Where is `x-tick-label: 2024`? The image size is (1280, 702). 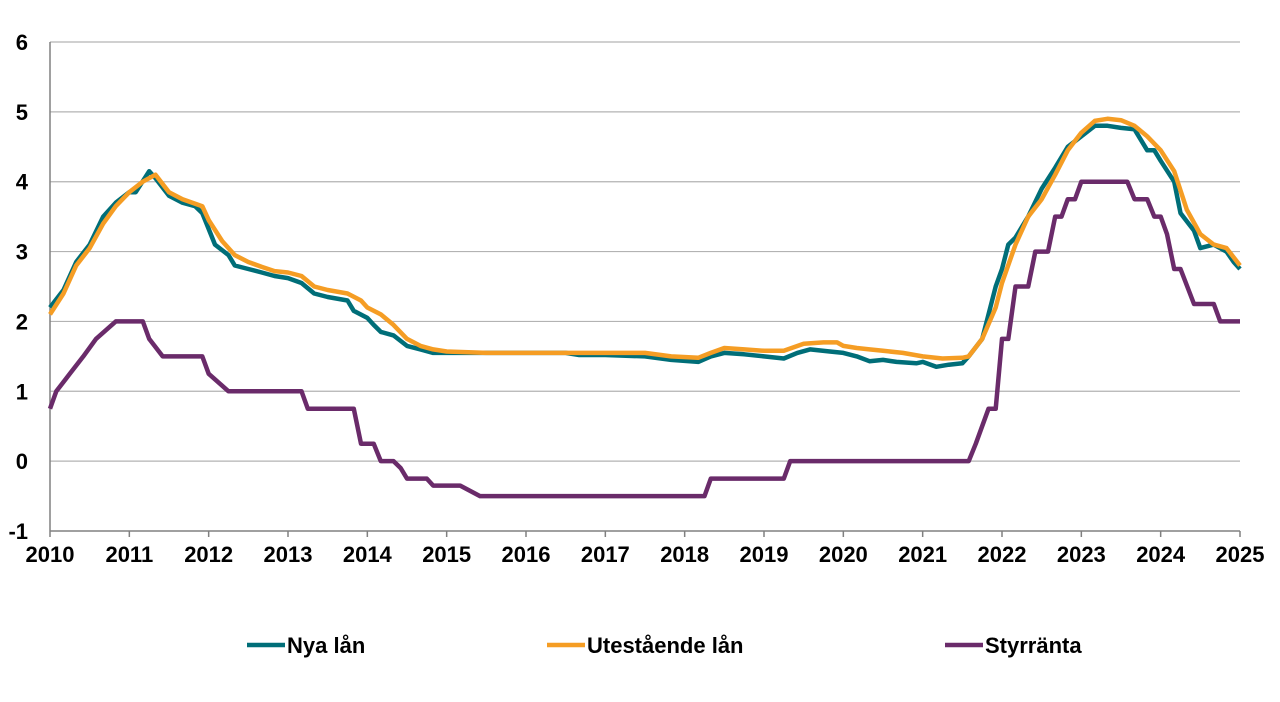 x-tick-label: 2024 is located at coordinates (1161, 554).